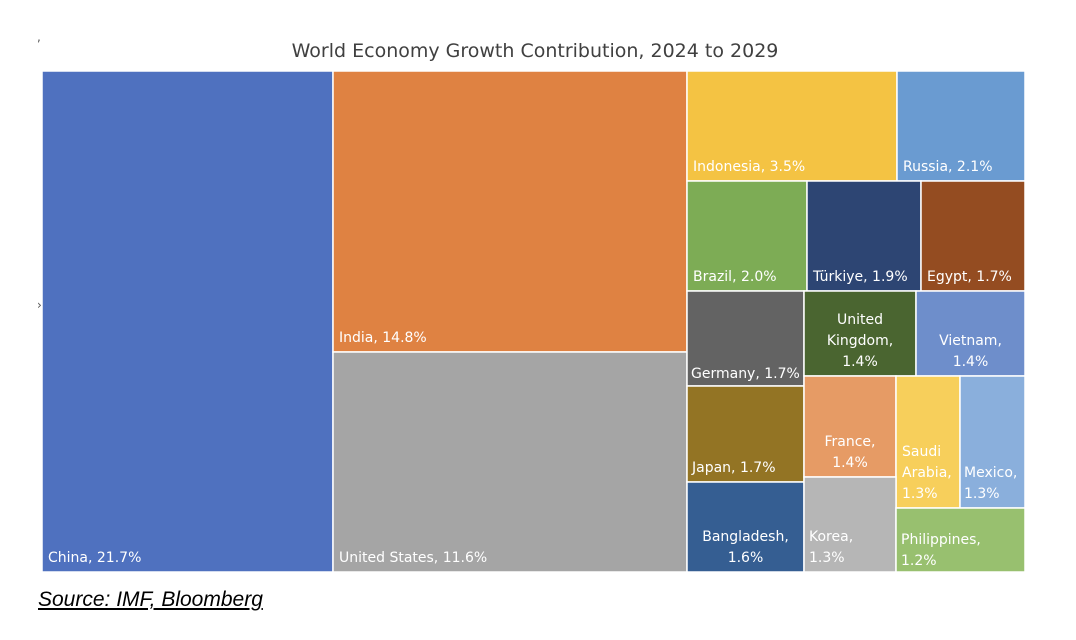 The width and height of the screenshot is (1076, 640). I want to click on tile-vietnam: Vietnam, 1.4%, so click(970, 333).